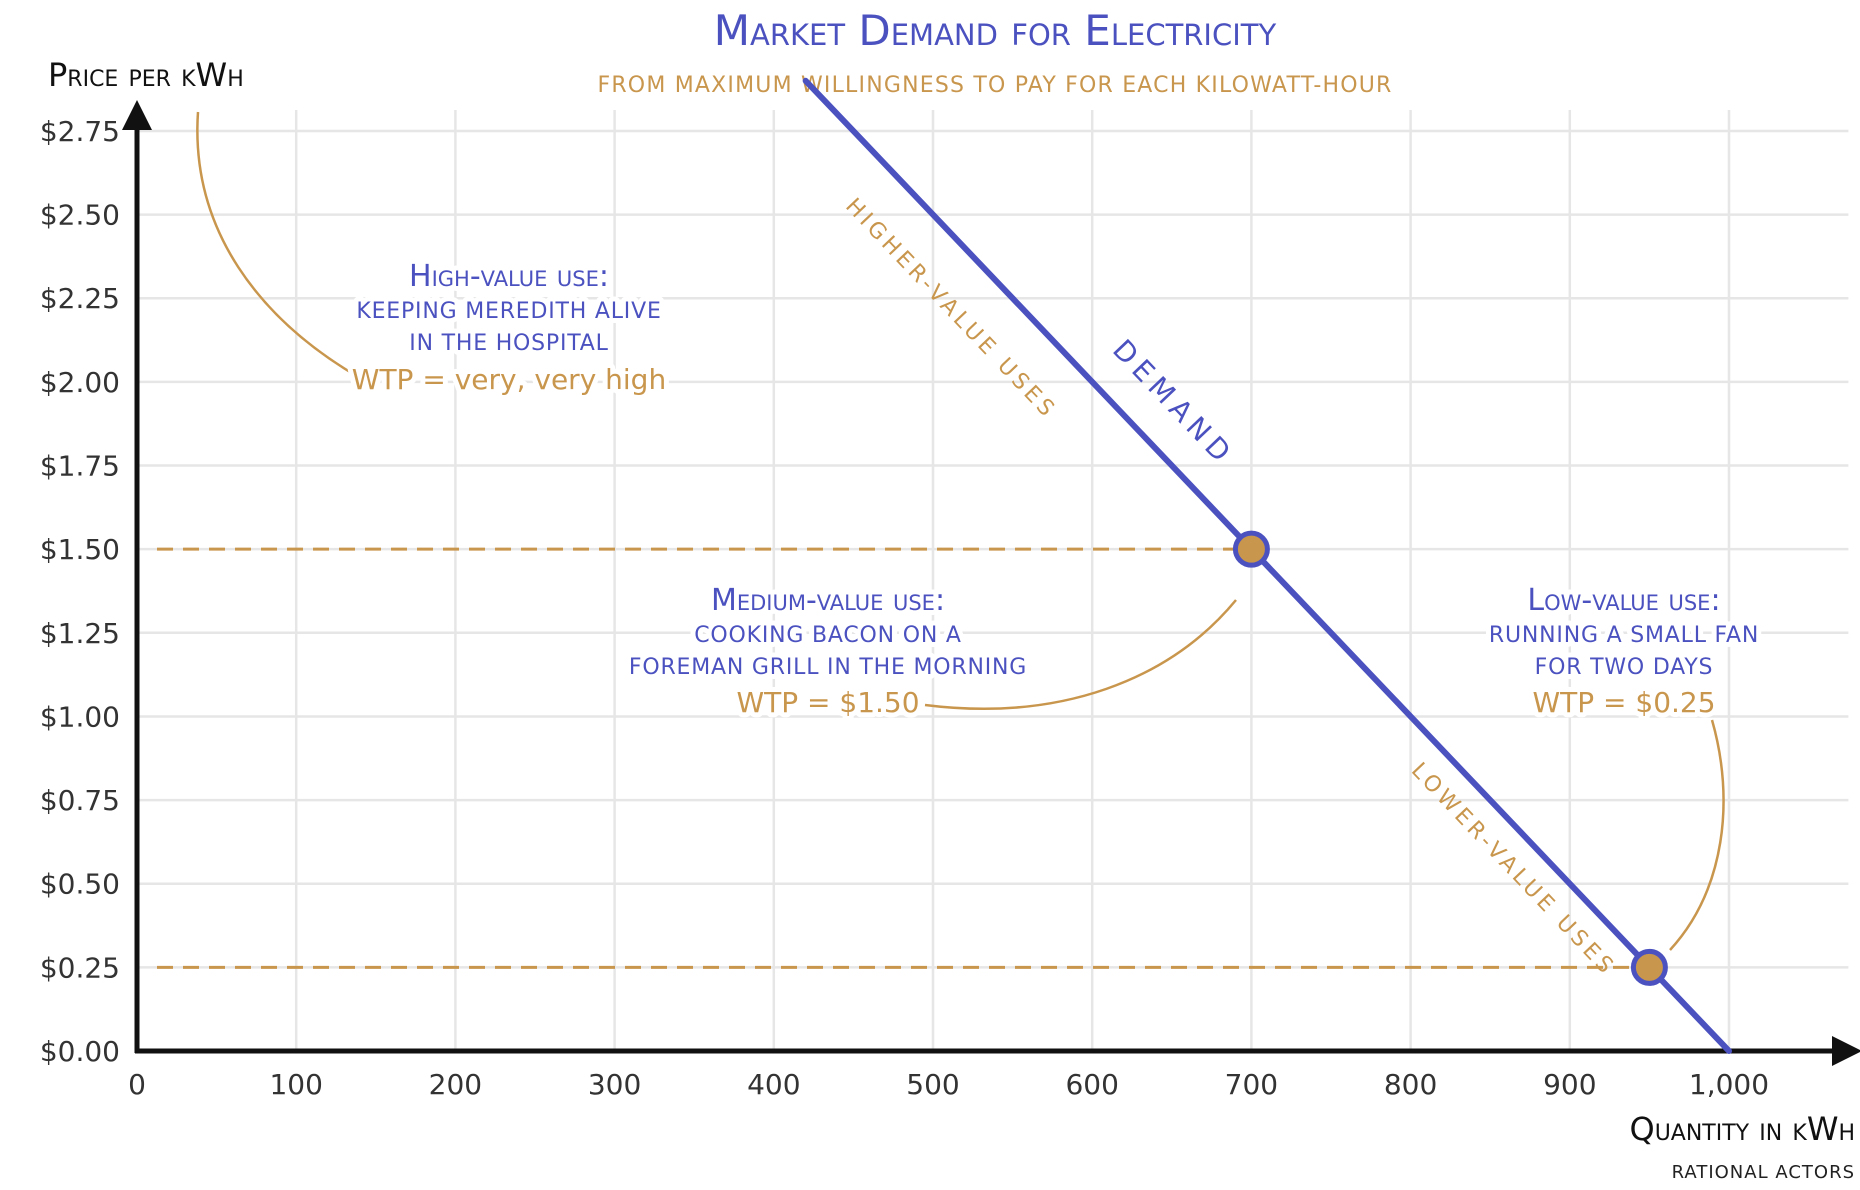 This screenshot has height=1190, width=1860. Describe the element at coordinates (1697, 835) in the screenshot. I see `low-value-leader` at that location.